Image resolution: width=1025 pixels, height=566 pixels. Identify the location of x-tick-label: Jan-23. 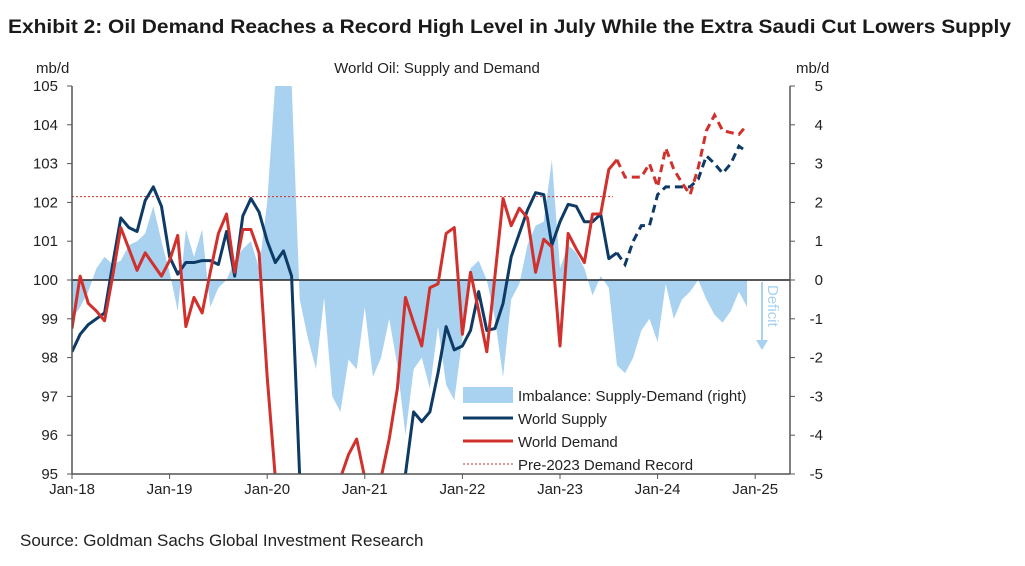
(560, 489).